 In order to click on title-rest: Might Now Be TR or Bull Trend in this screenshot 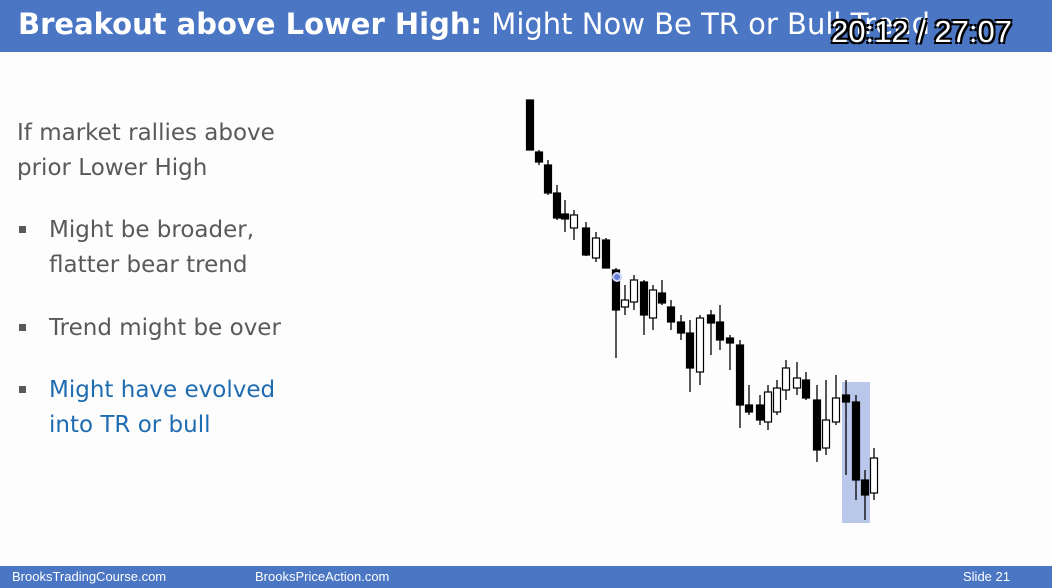, I will do `click(711, 24)`.